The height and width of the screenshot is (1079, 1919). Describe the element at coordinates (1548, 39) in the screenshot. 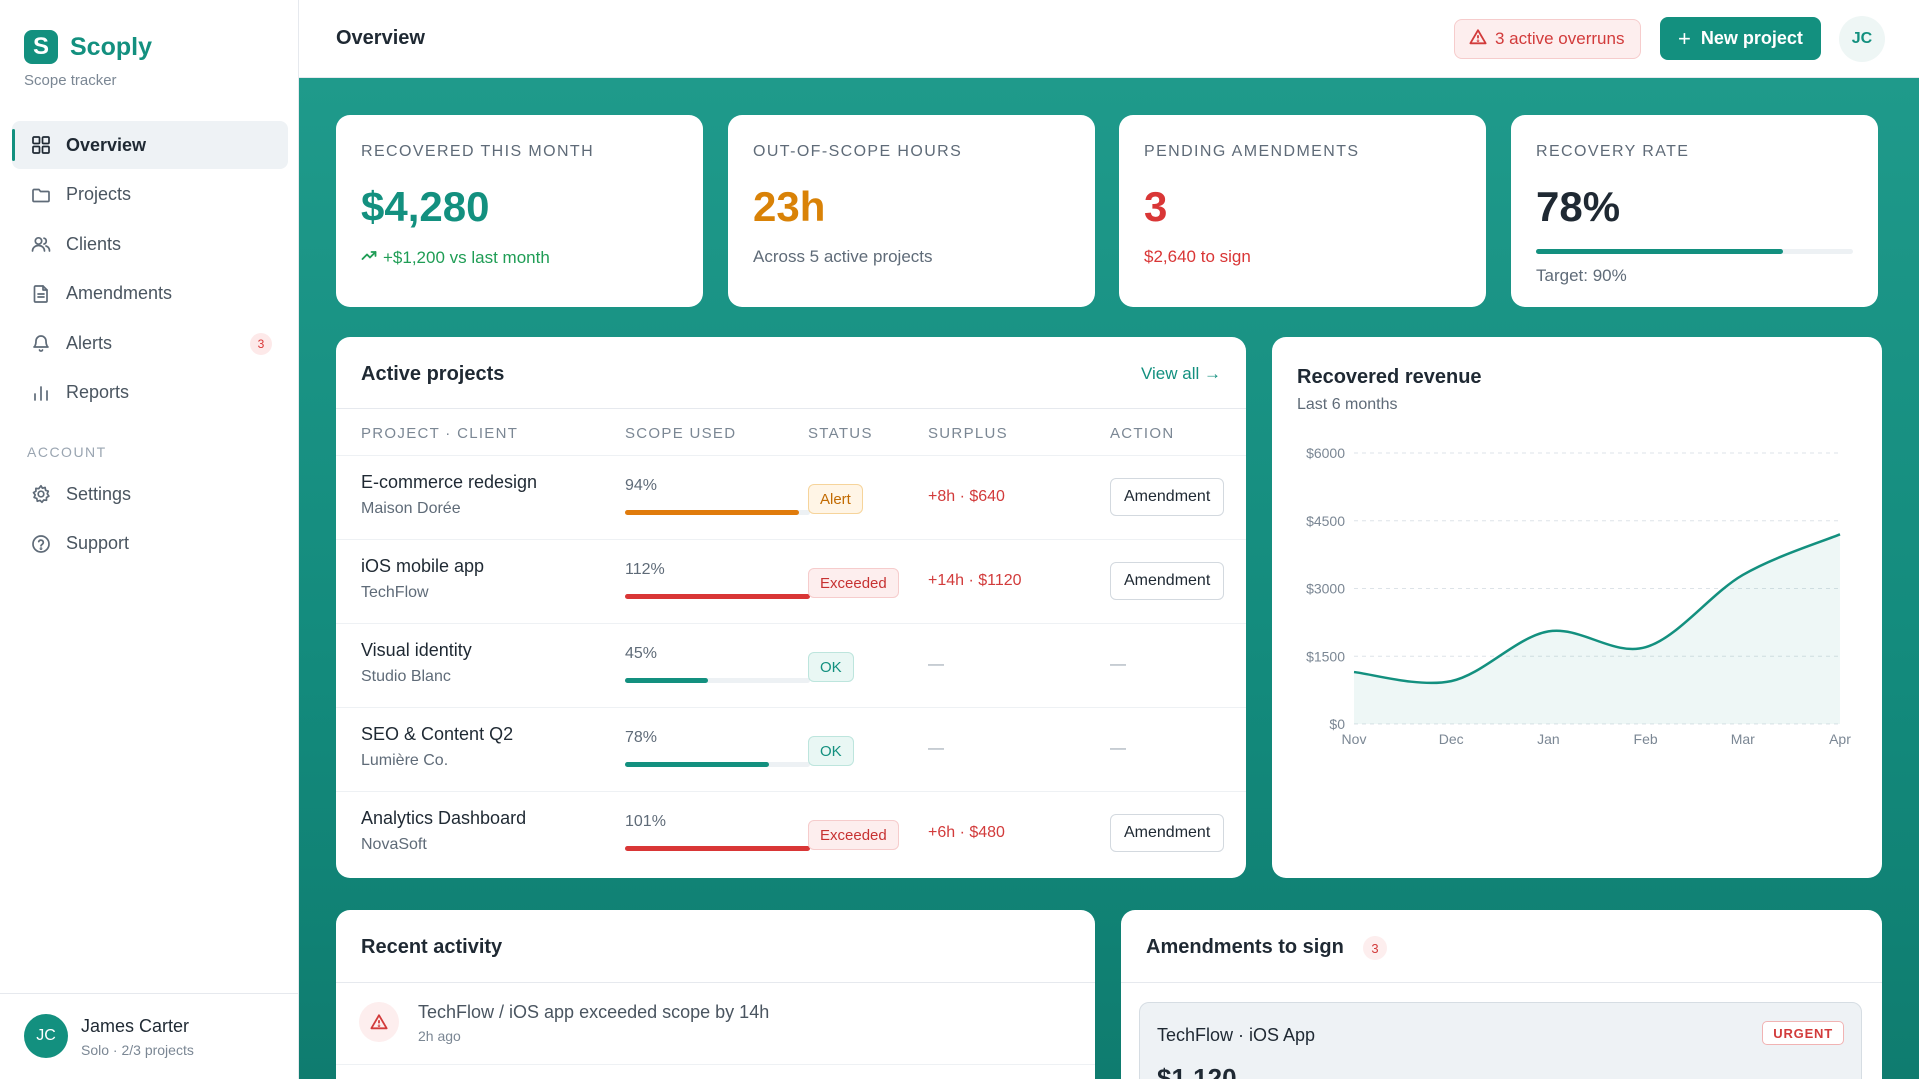

I see `active-overruns-button: 3 active overruns` at that location.